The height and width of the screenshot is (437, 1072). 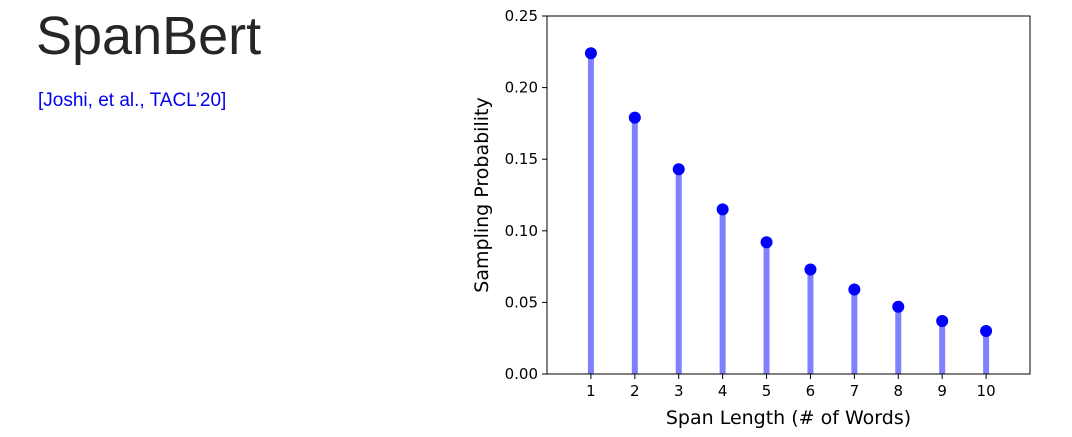 I want to click on x-tick-label: 6, so click(x=811, y=391).